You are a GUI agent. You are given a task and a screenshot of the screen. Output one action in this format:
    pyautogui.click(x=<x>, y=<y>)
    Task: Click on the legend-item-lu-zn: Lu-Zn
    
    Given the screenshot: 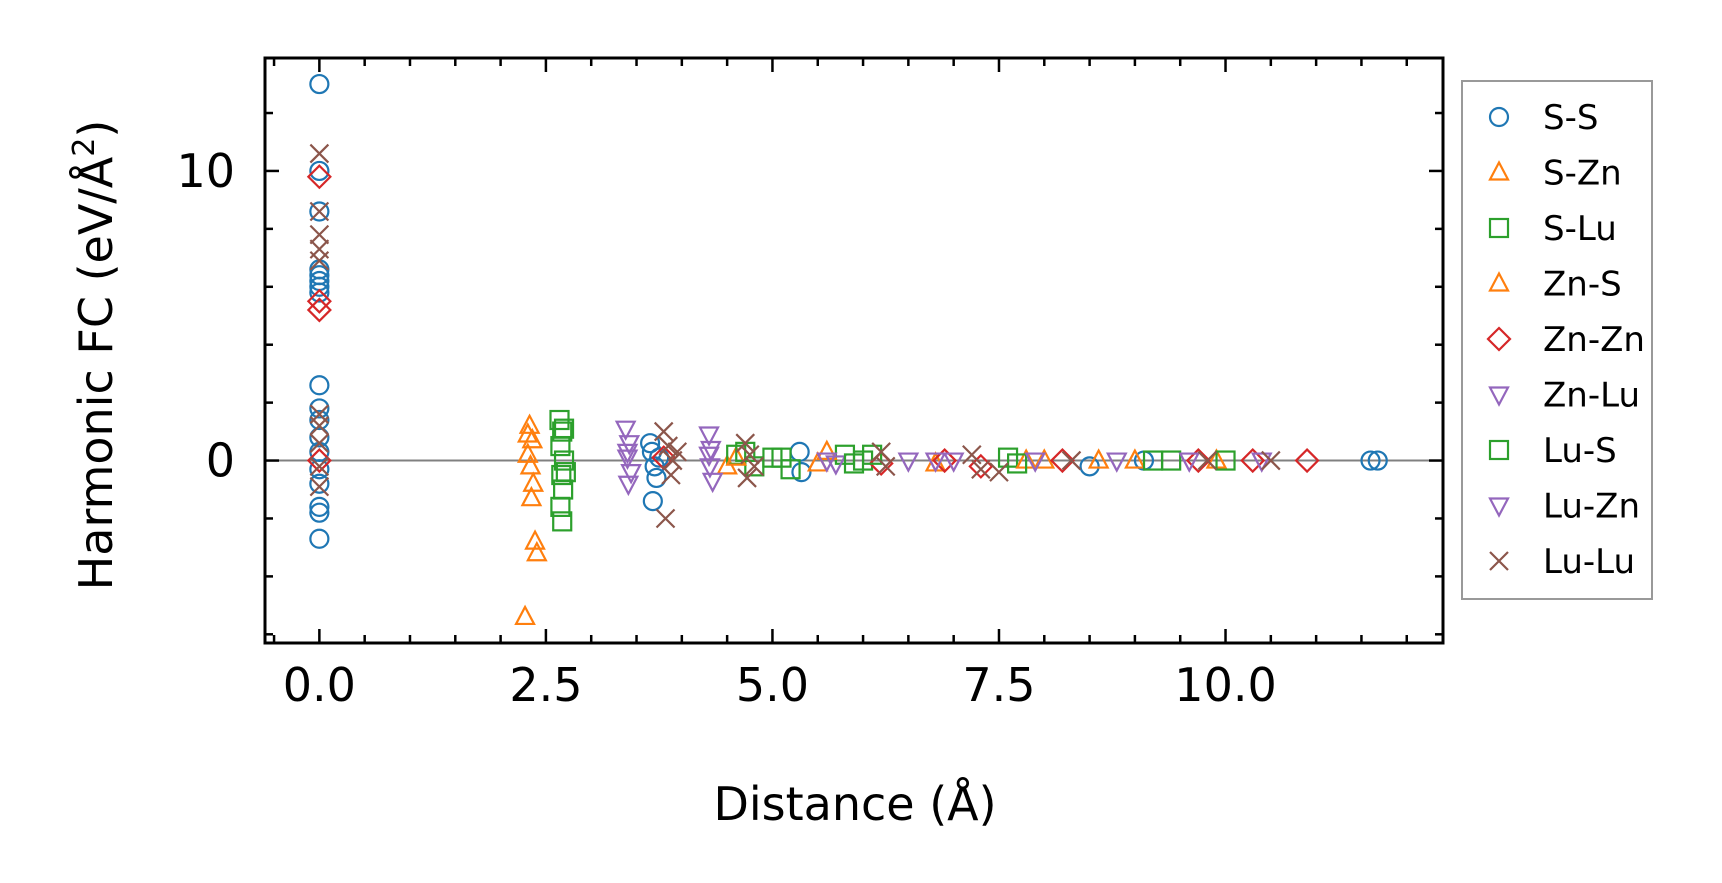 What is the action you would take?
    pyautogui.click(x=1564, y=507)
    